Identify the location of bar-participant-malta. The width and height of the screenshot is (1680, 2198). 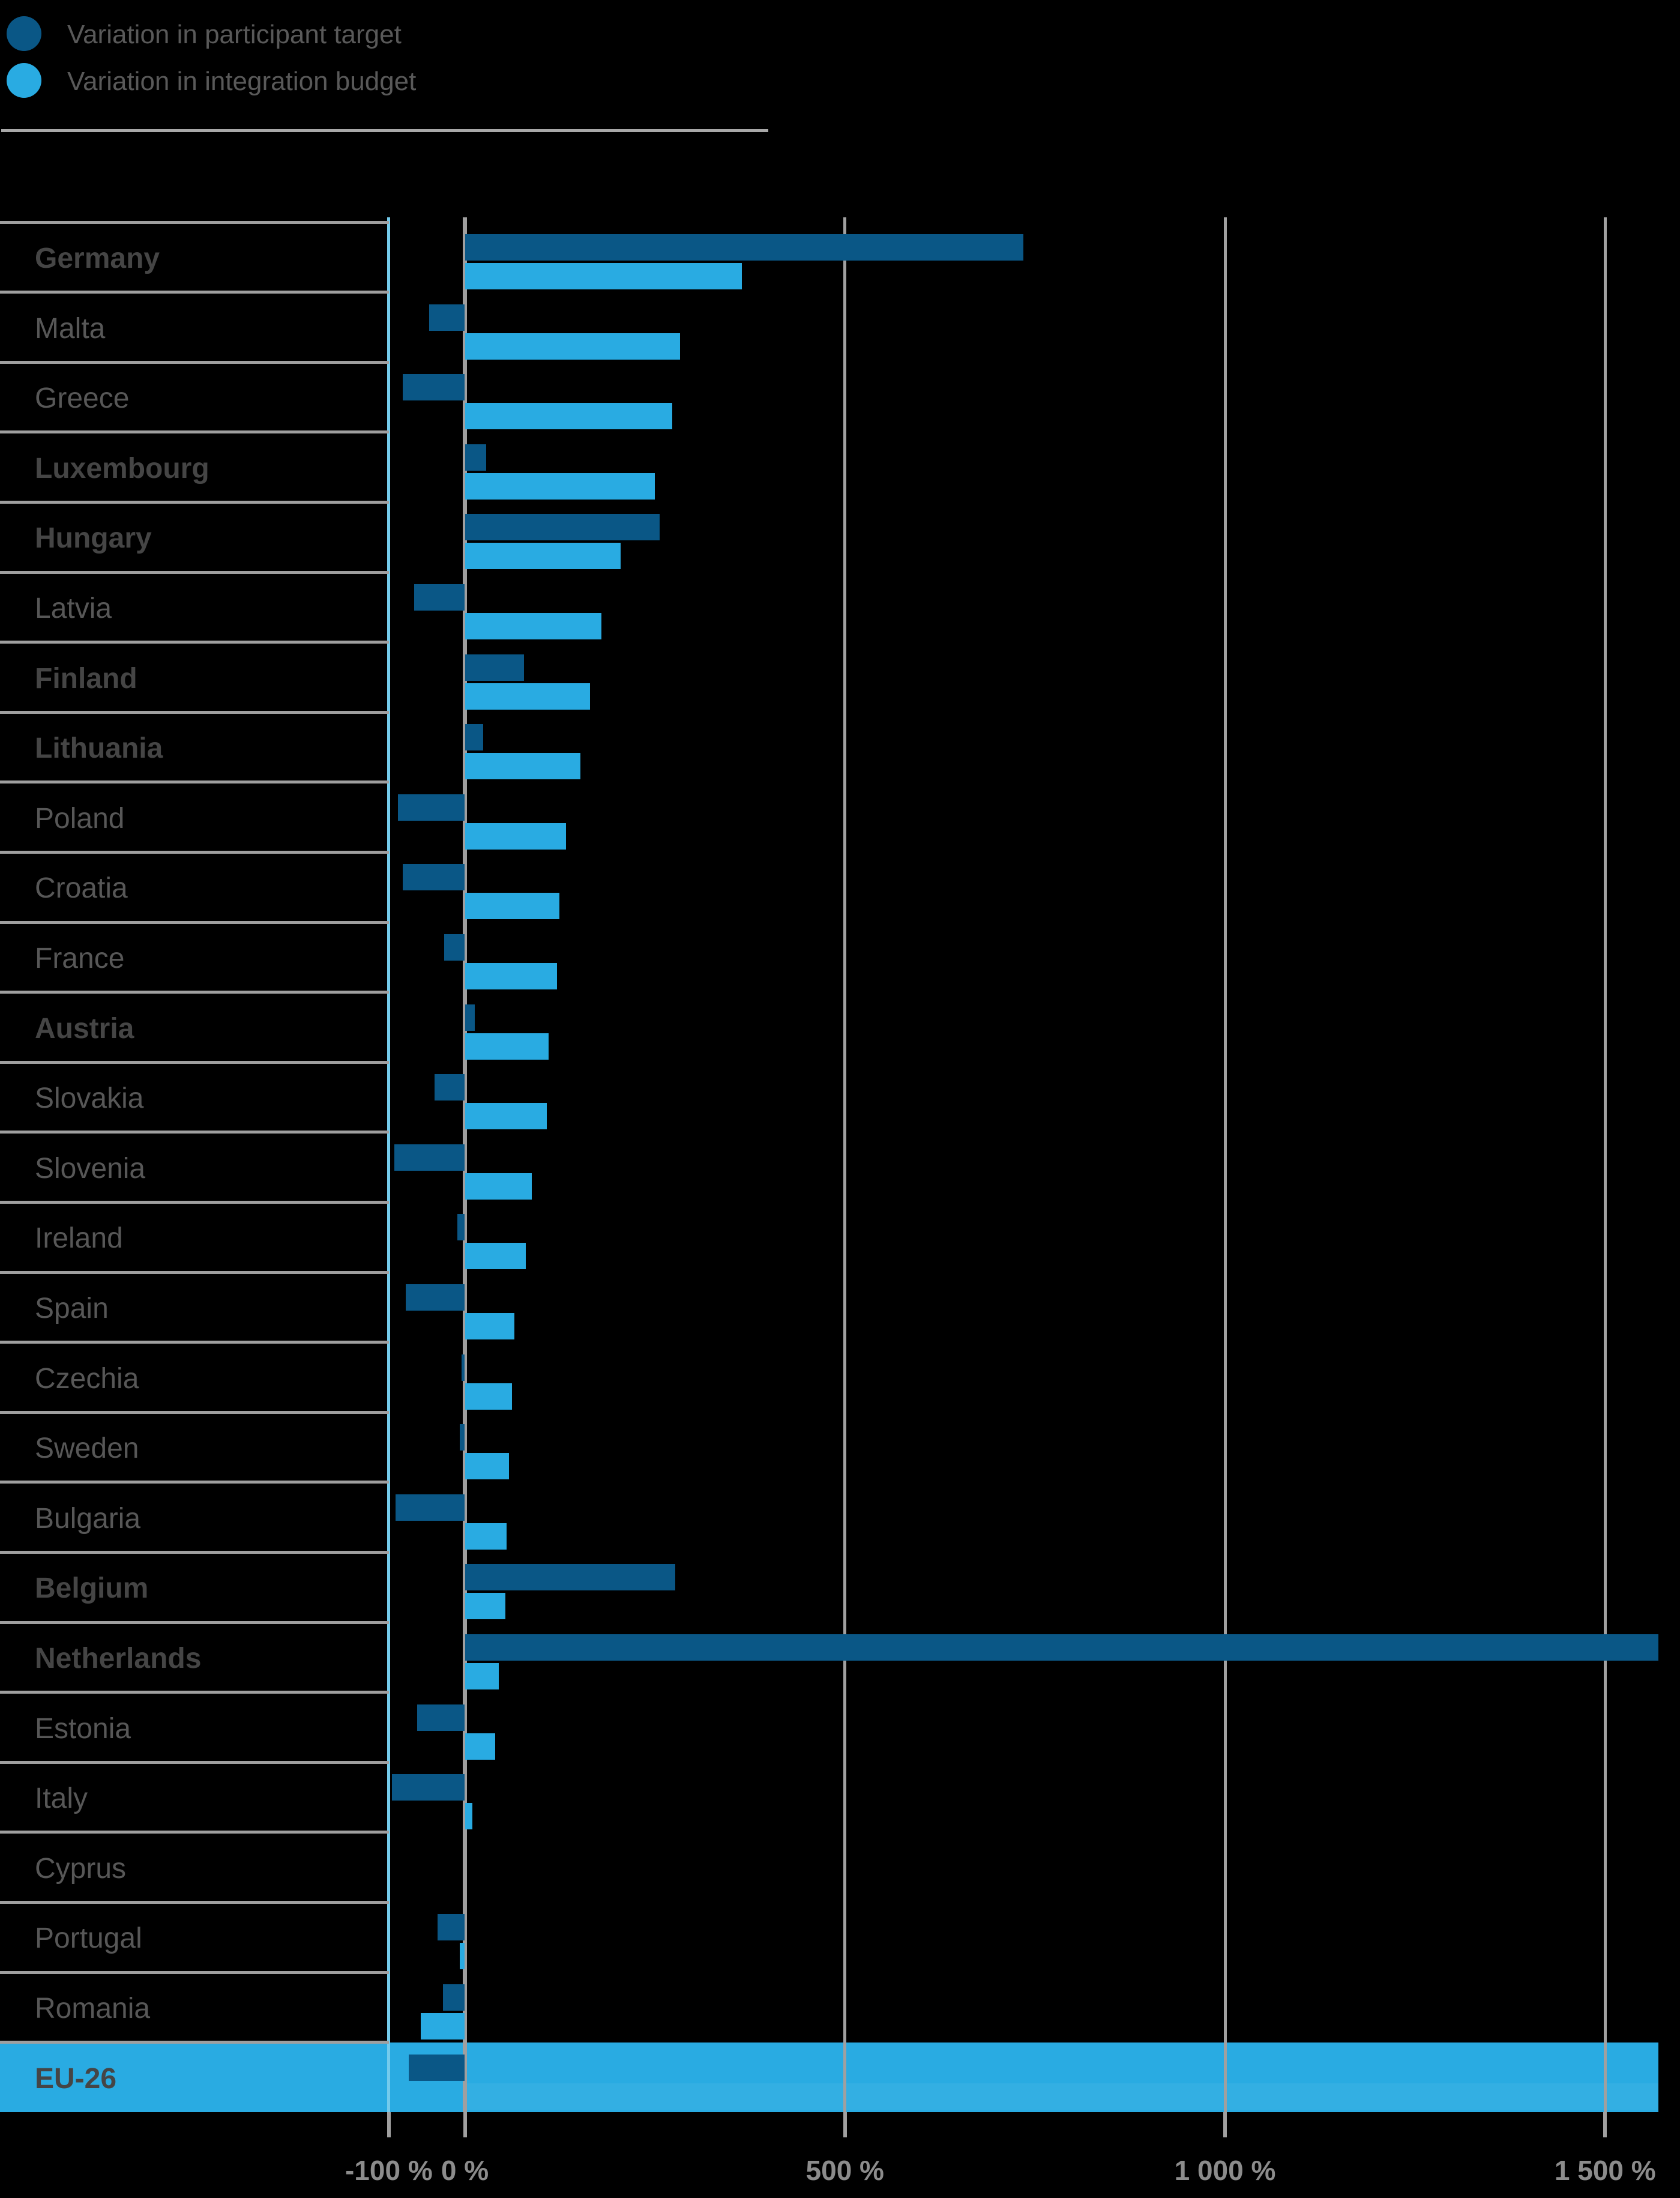
(447, 317).